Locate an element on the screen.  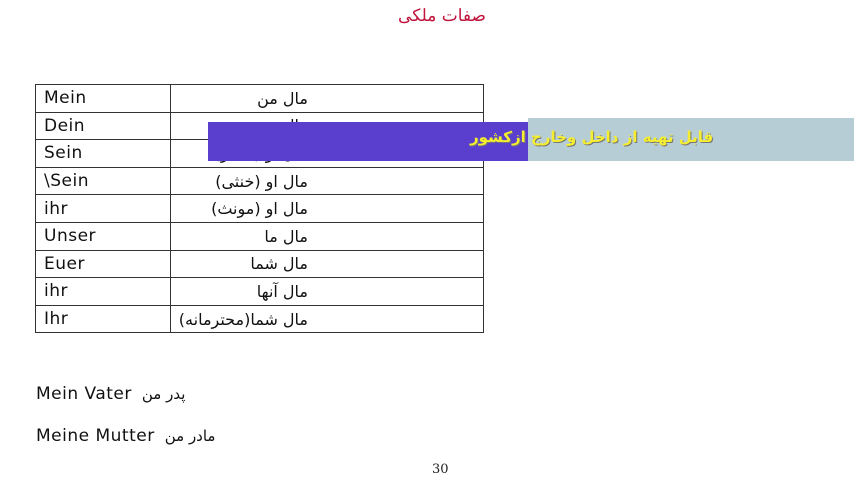
persian-cell: مال ما is located at coordinates (327, 236).